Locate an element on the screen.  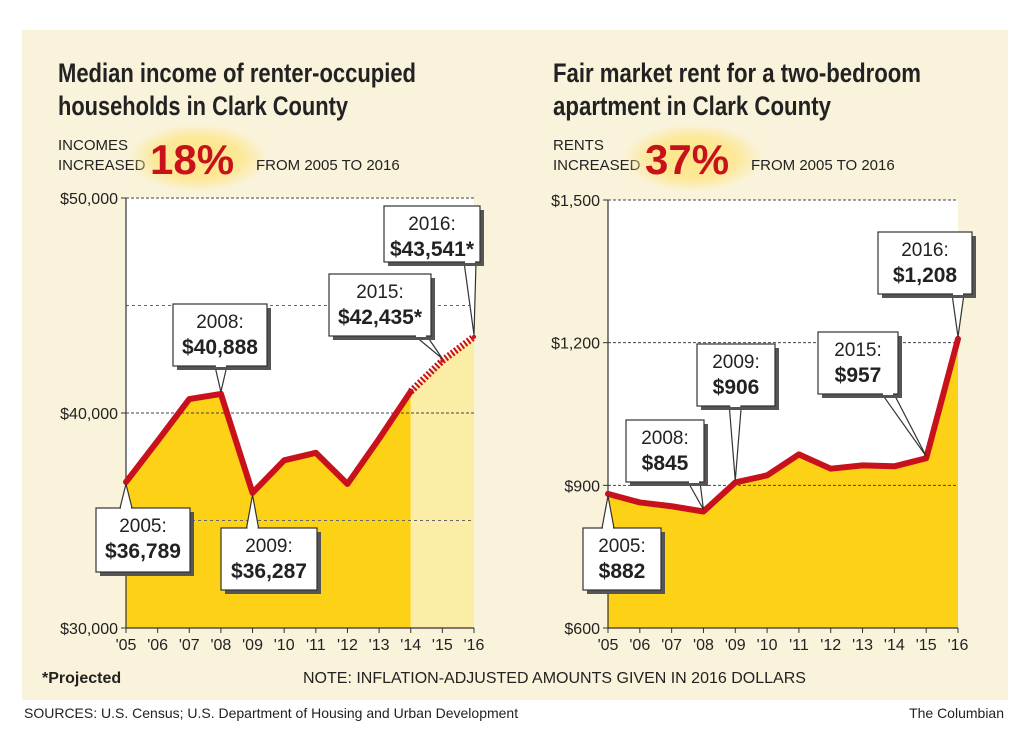
callout-value: $40,888 is located at coordinates (220, 347).